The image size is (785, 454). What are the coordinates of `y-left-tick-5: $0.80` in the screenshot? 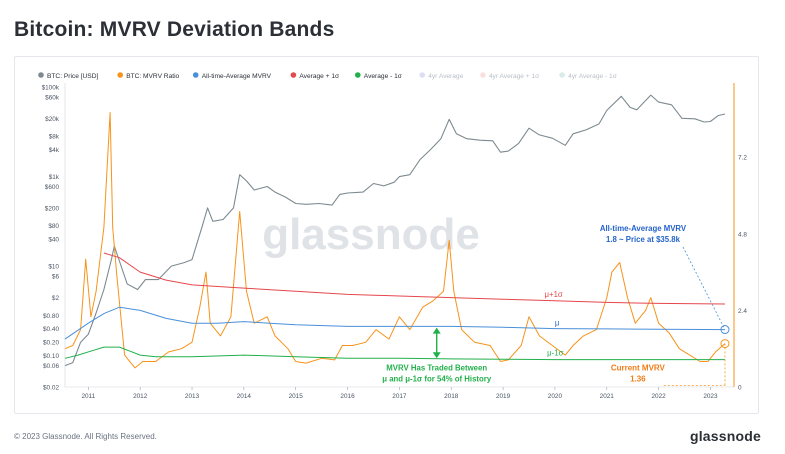 It's located at (51, 316).